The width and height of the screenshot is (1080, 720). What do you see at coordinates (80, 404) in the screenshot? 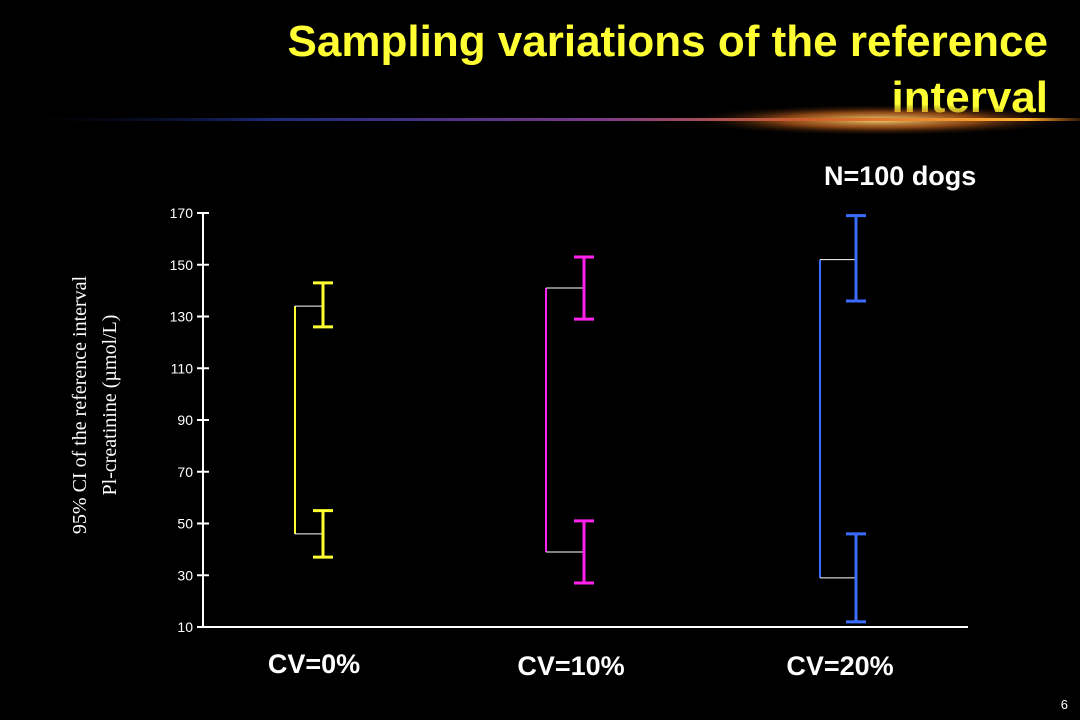
I see `y-axis-label-line-1: 95% CI of the reference interval` at bounding box center [80, 404].